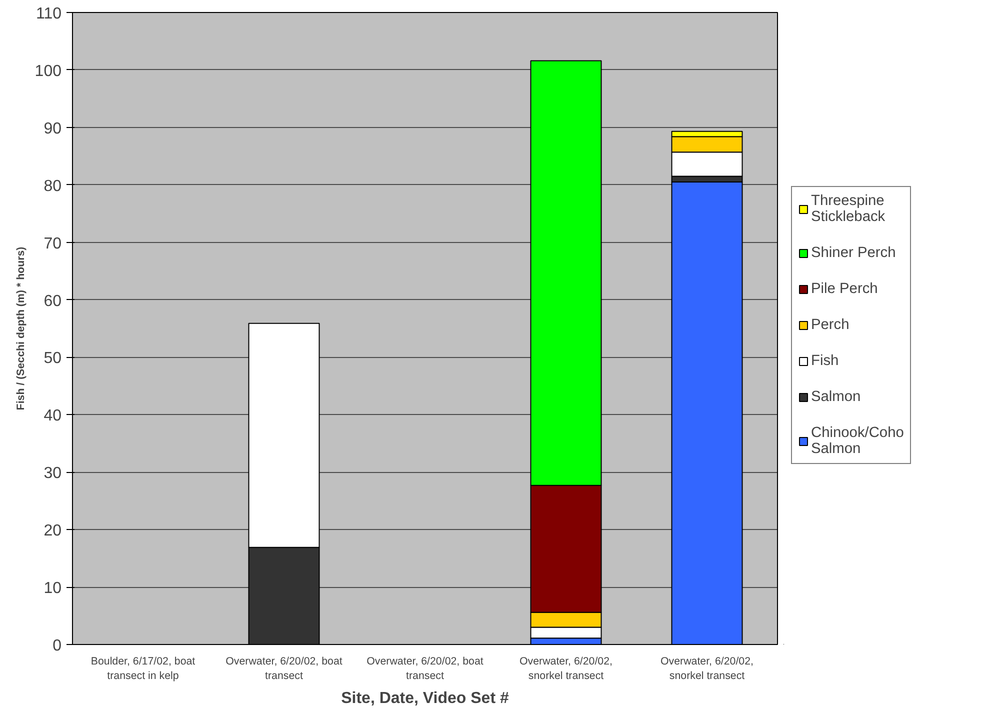 Image resolution: width=982 pixels, height=728 pixels. I want to click on y-axis-title: Fish / (Secchi depth (m) * hours), so click(20, 328).